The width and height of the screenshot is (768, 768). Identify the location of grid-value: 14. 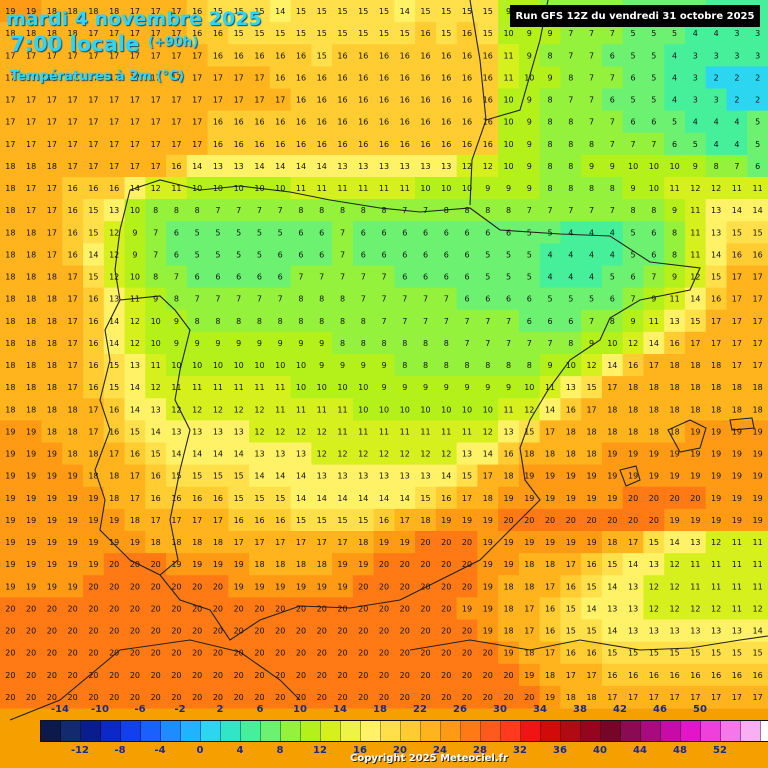
(280, 166).